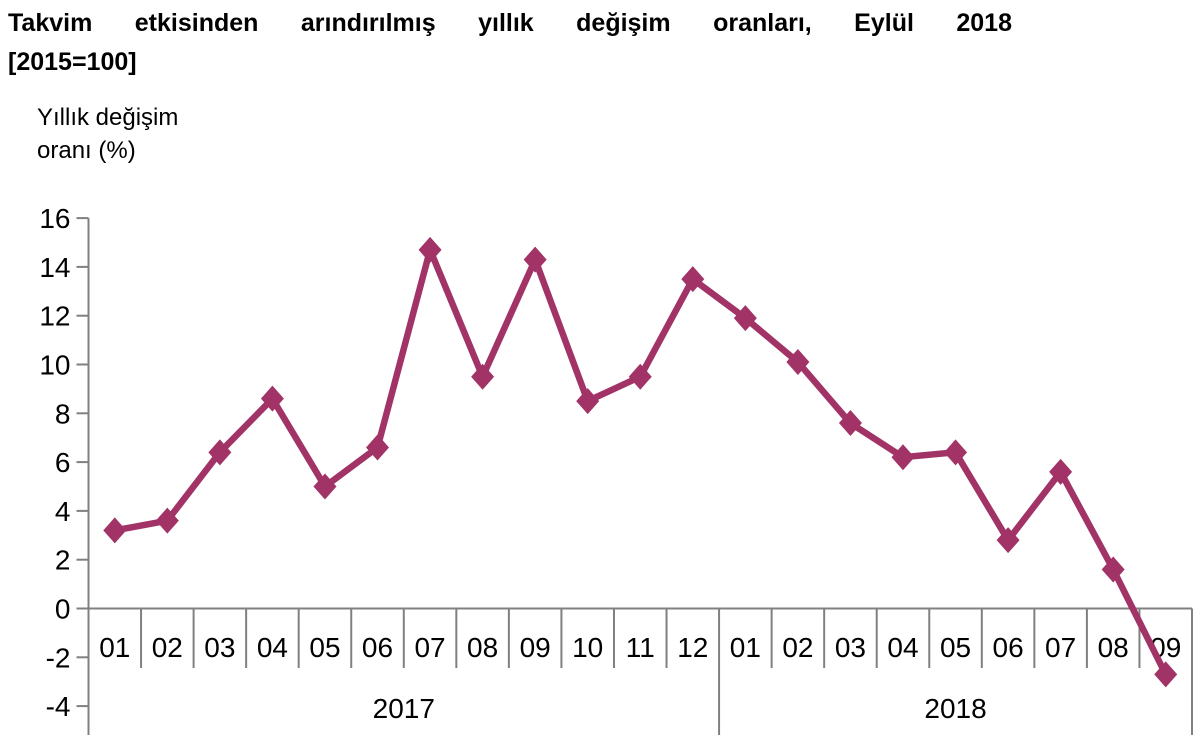 The height and width of the screenshot is (738, 1200). Describe the element at coordinates (63, 609) in the screenshot. I see `y-tick-label: 0` at that location.